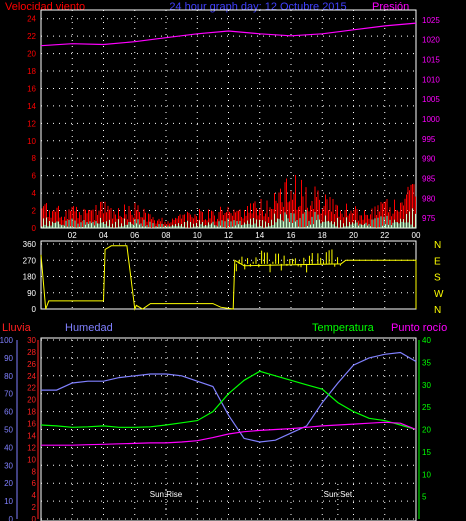 The image size is (466, 521). What do you see at coordinates (31, 352) in the screenshot?
I see `rain-tick: 28` at bounding box center [31, 352].